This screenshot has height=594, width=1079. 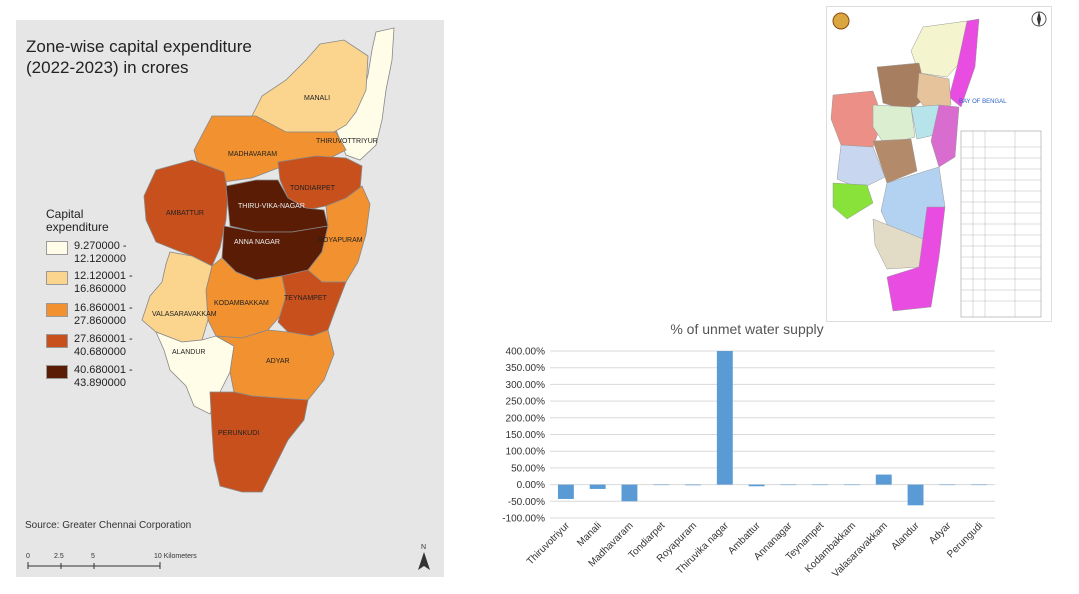 I want to click on zone-label-ambattur: AMBATTUR, so click(x=185, y=213).